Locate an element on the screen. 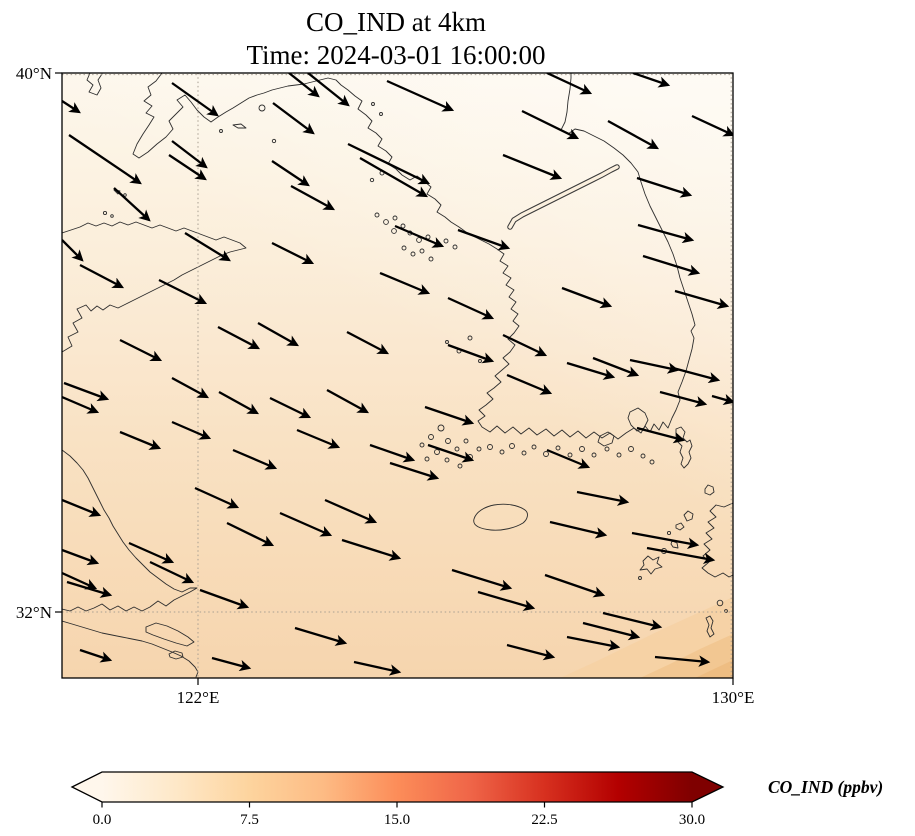 The image size is (915, 836). colorbar-label: CO_IND (ppbv) is located at coordinates (825, 787).